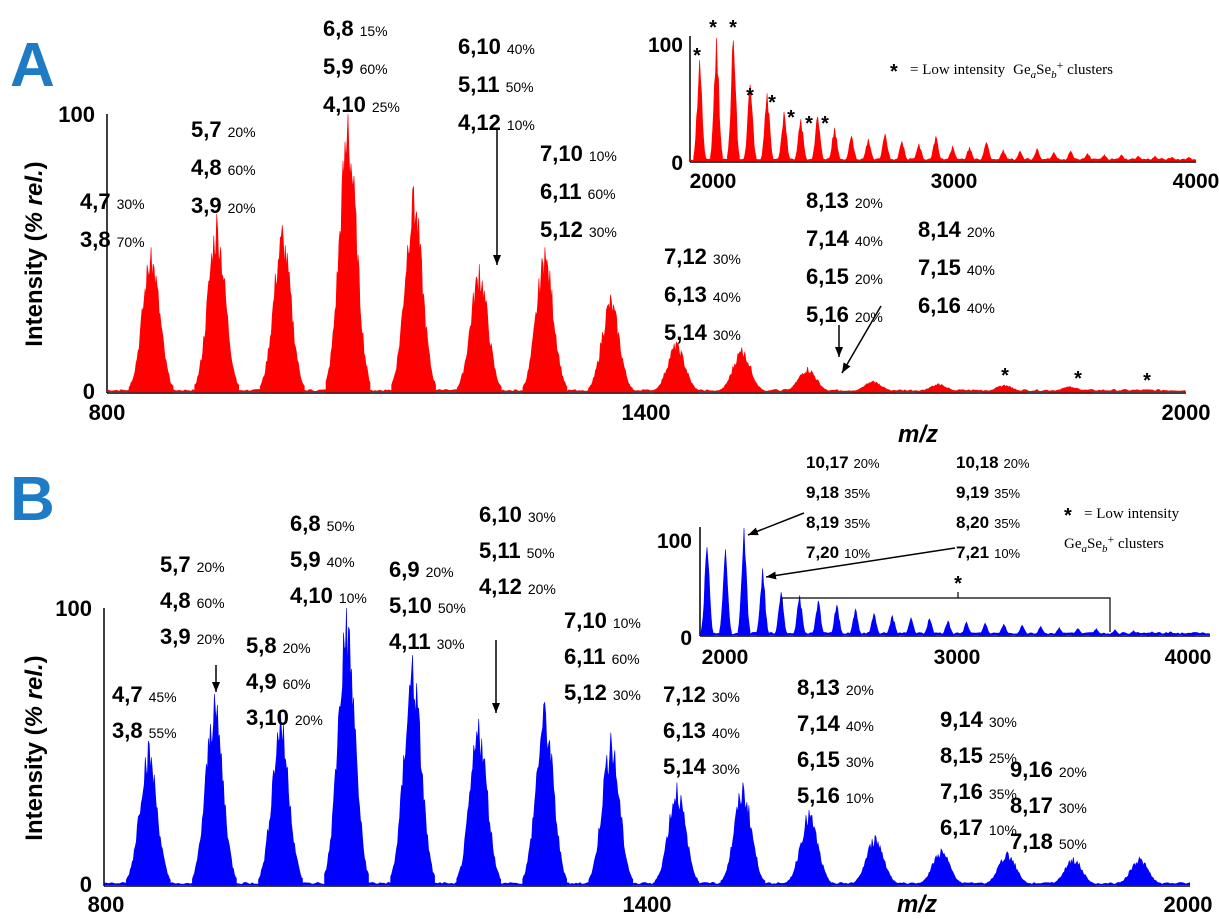 Image resolution: width=1219 pixels, height=919 pixels. What do you see at coordinates (578, 229) in the screenshot?
I see `panel-a-annotation-4-line-2: 5,12 30%` at bounding box center [578, 229].